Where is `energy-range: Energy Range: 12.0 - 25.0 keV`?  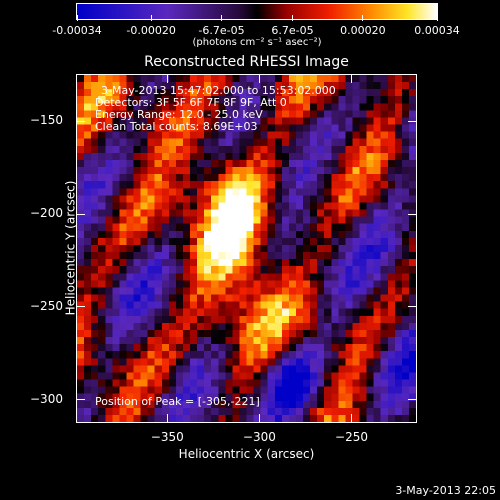
energy-range: Energy Range: 12.0 - 25.0 keV is located at coordinates (179, 114).